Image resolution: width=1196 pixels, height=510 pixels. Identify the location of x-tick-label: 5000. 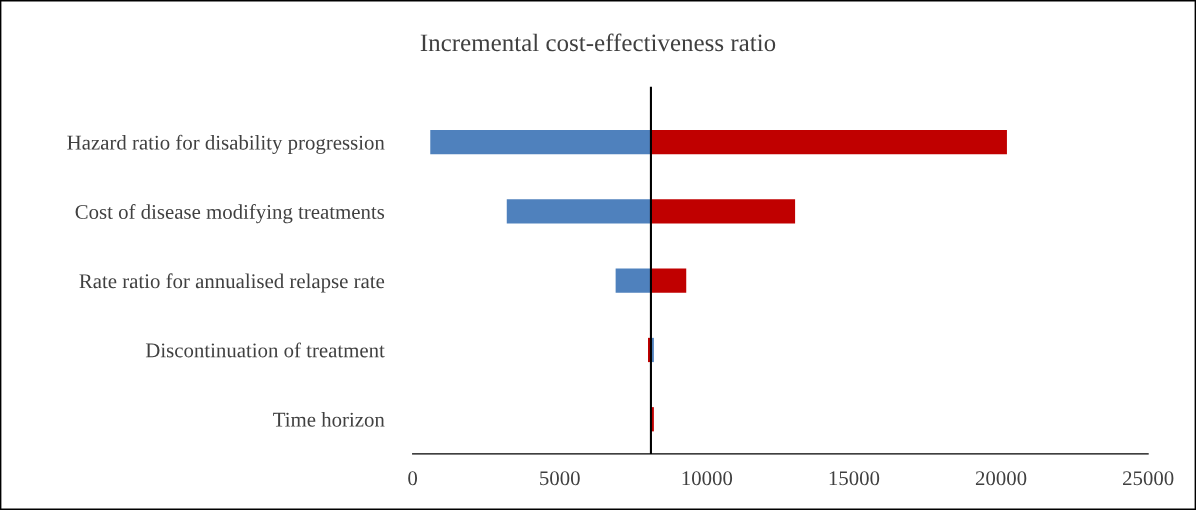
(560, 478).